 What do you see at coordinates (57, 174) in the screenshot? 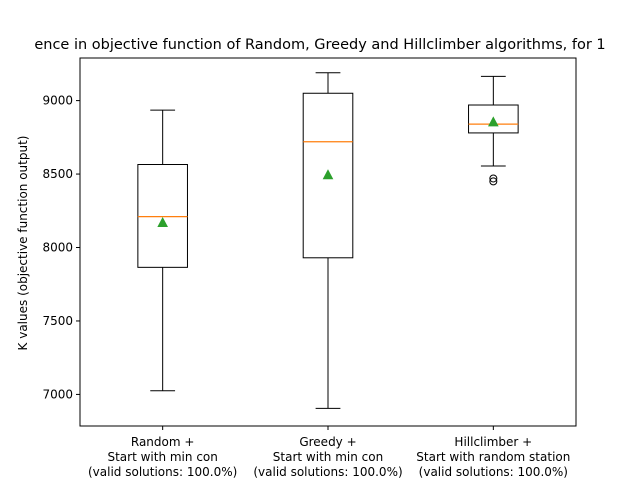
I see `y-tick-label: 8500` at bounding box center [57, 174].